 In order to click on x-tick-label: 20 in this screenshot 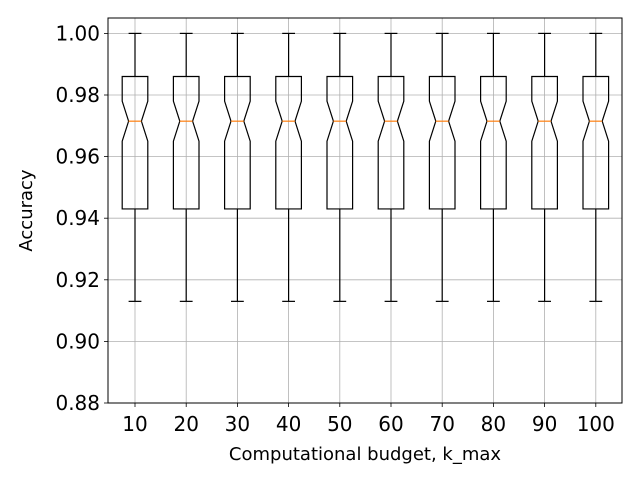, I will do `click(185, 424)`.